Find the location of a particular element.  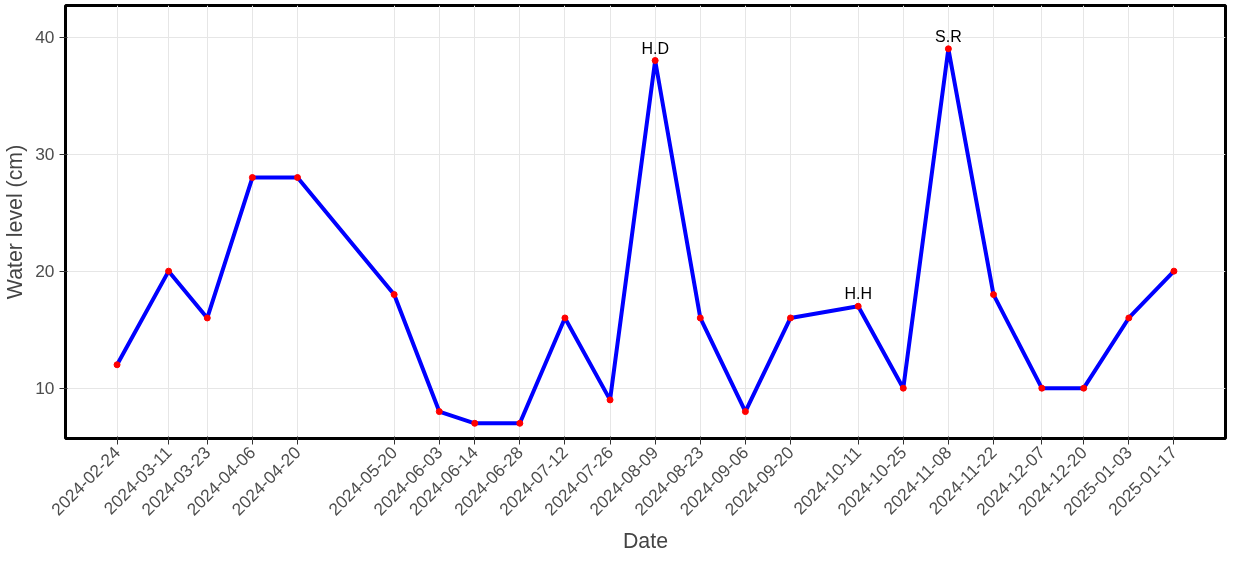

annotation: S.R is located at coordinates (948, 36).